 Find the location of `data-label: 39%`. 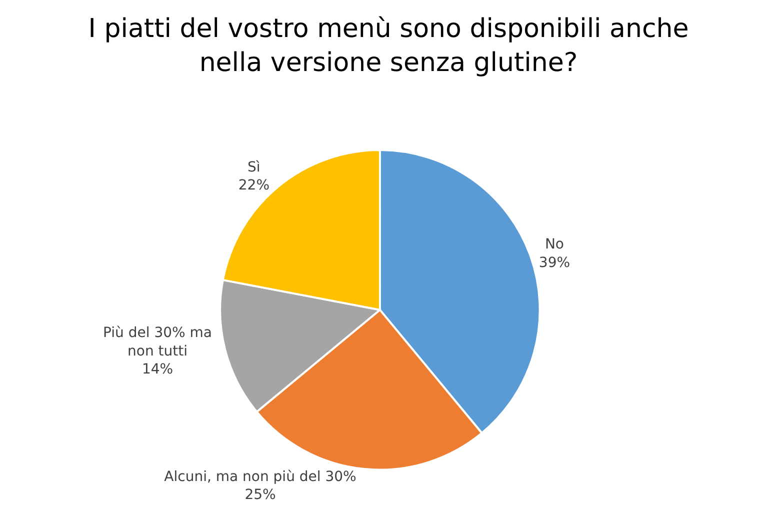

data-label: 39% is located at coordinates (554, 262).